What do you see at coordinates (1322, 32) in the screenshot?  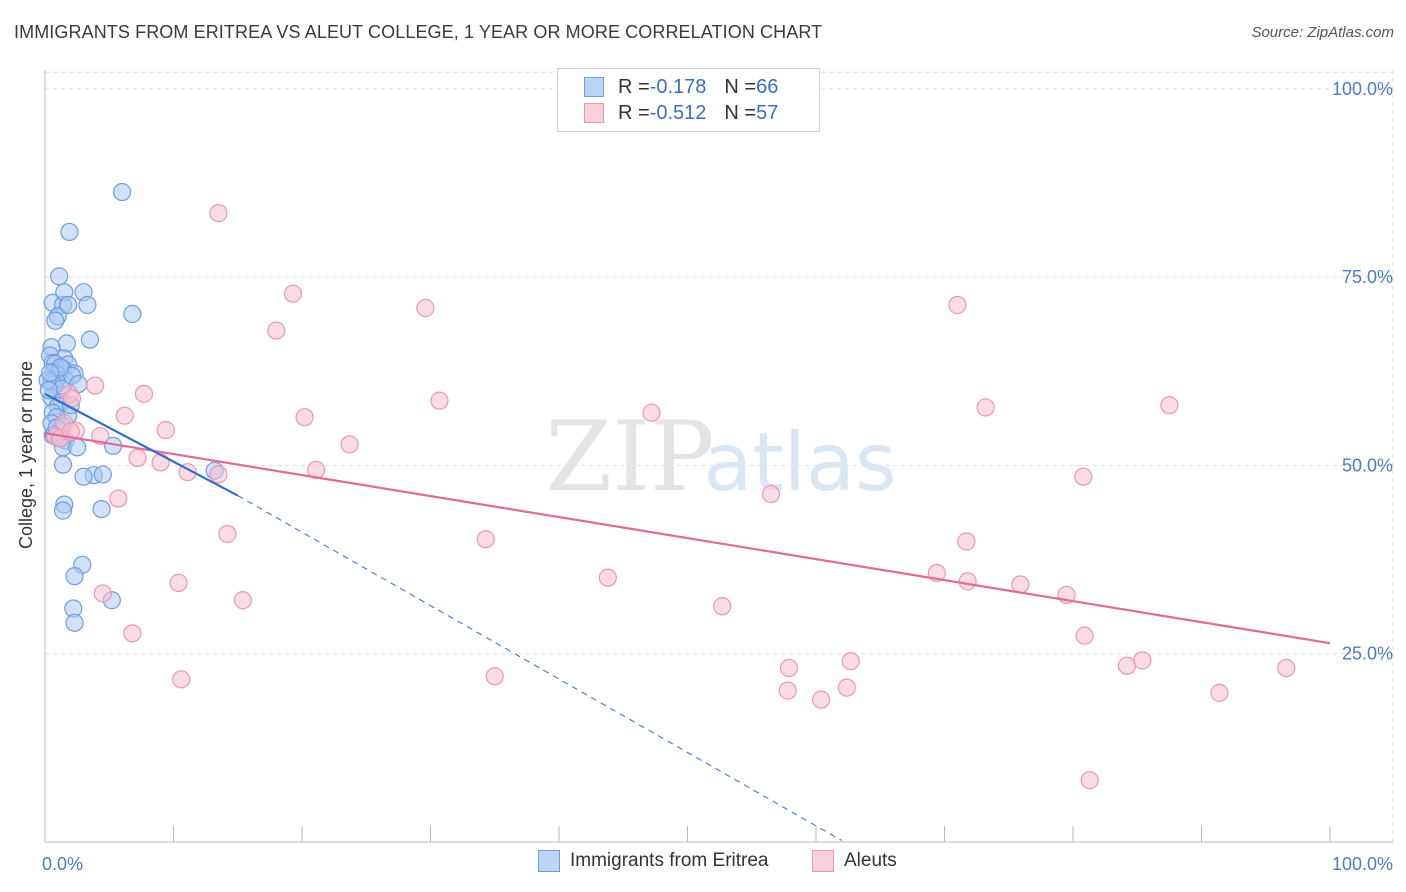 I see `source-credit: Source: ZipAtlas.com` at bounding box center [1322, 32].